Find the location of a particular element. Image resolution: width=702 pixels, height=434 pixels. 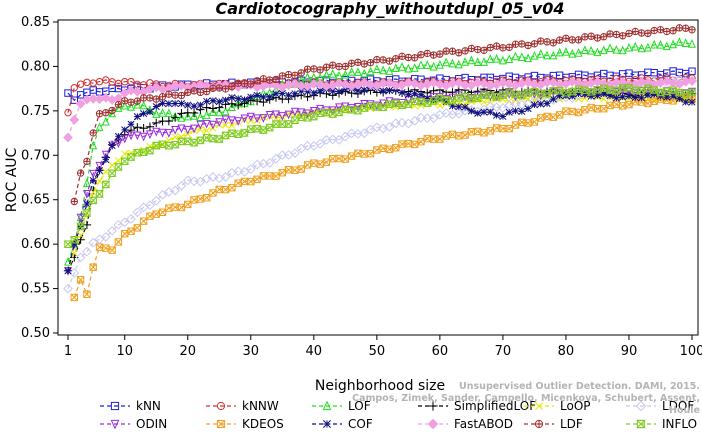

legend-item-kdeos: KDEOS is located at coordinates (245, 424).